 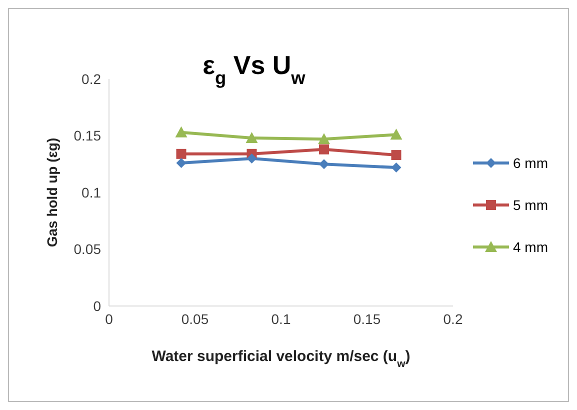 I want to click on legend-label: 6 mm, so click(x=530, y=163).